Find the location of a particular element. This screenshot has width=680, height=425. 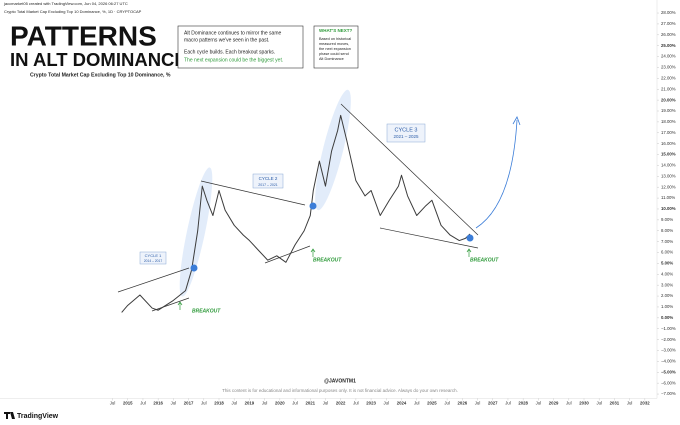

y-tick-label: 12.00% is located at coordinates (668, 186).